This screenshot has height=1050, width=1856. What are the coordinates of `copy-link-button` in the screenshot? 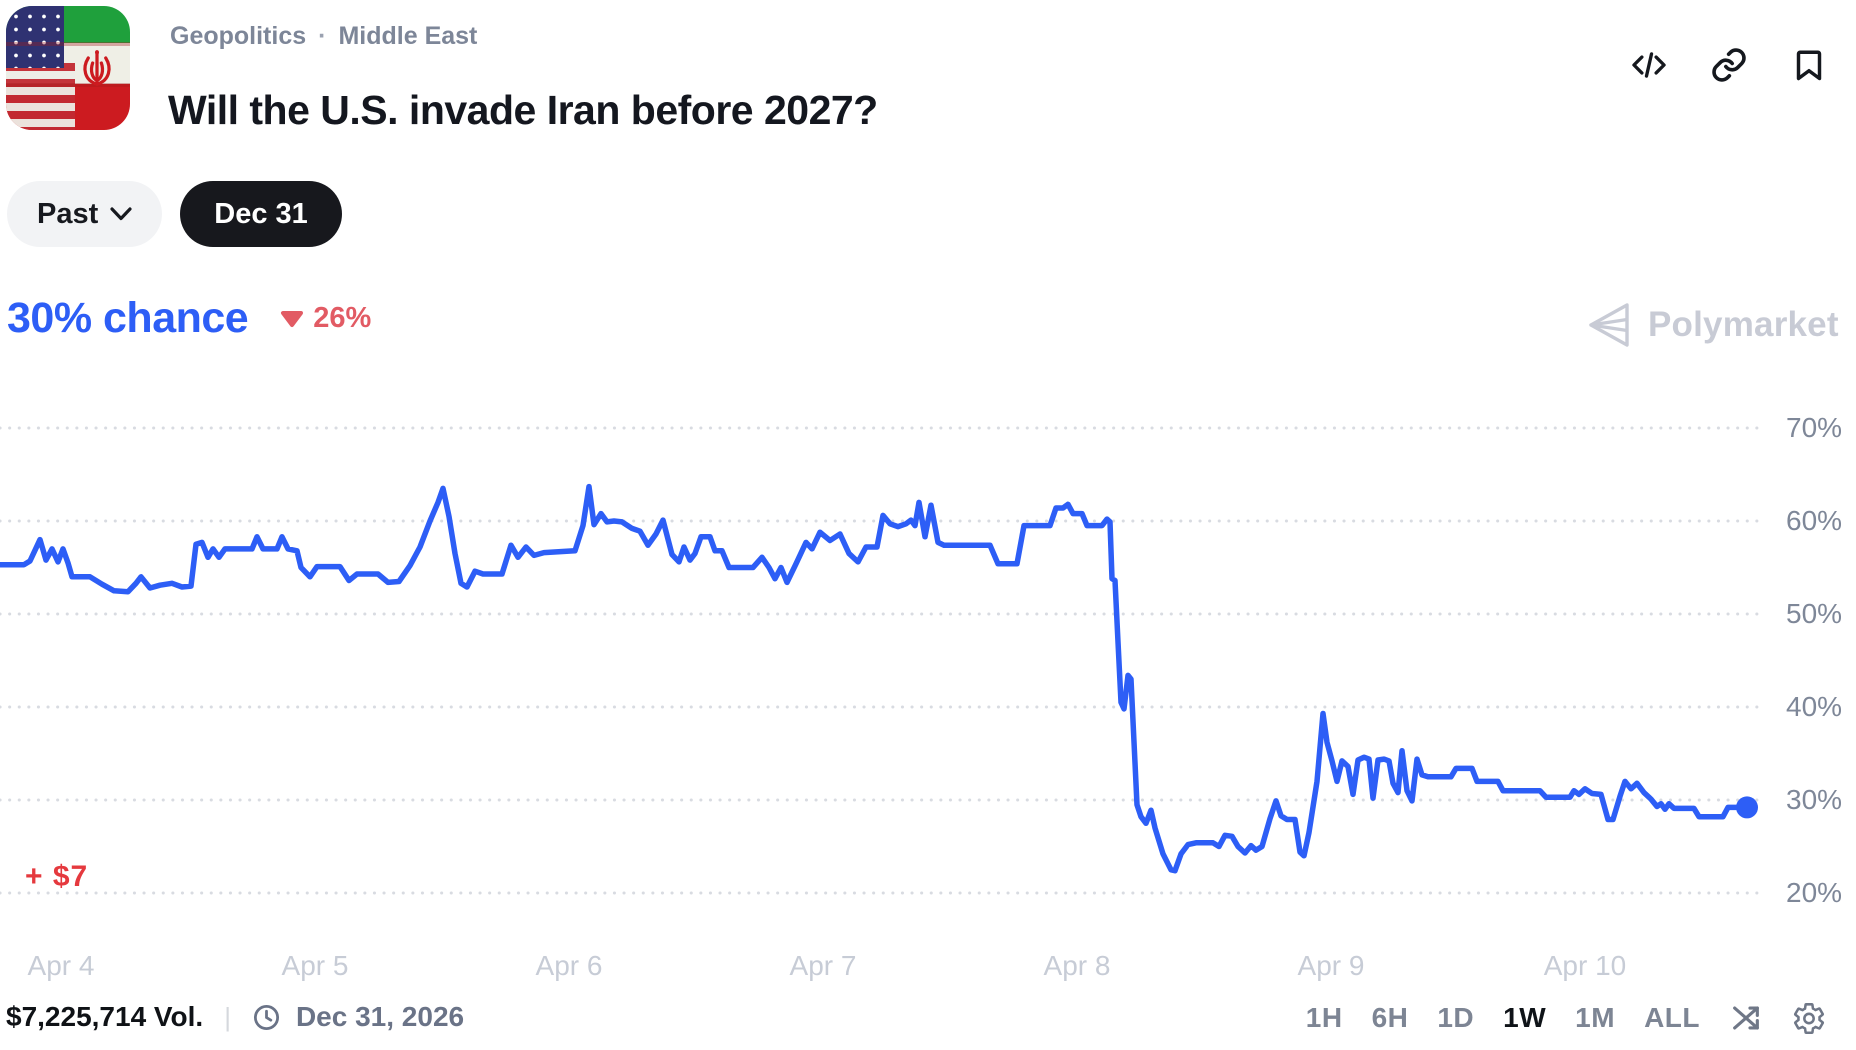 It's located at (1729, 65).